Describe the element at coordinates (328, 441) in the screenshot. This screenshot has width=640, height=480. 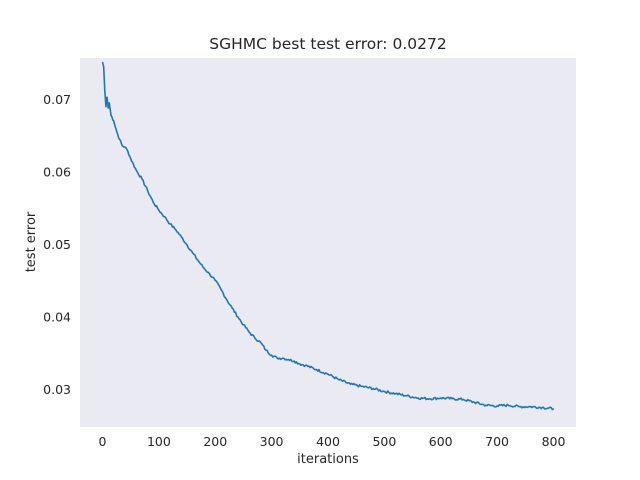
I see `x-tick-label: 400` at that location.